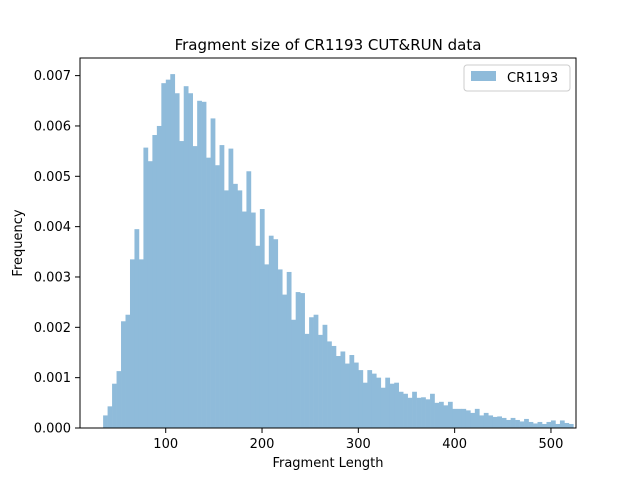 The height and width of the screenshot is (480, 640). What do you see at coordinates (57, 253) in the screenshot?
I see `y-axis-ticks: 0.000 0.001 0.002 0.003 0.004 0.005 0.006 0.007` at bounding box center [57, 253].